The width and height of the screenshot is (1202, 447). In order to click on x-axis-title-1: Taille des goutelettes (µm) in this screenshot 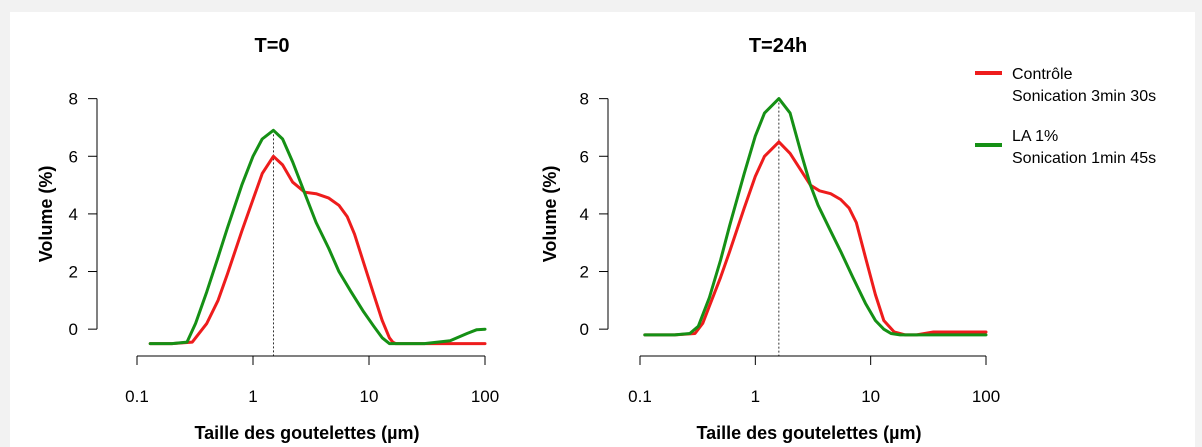, I will do `click(808, 433)`.